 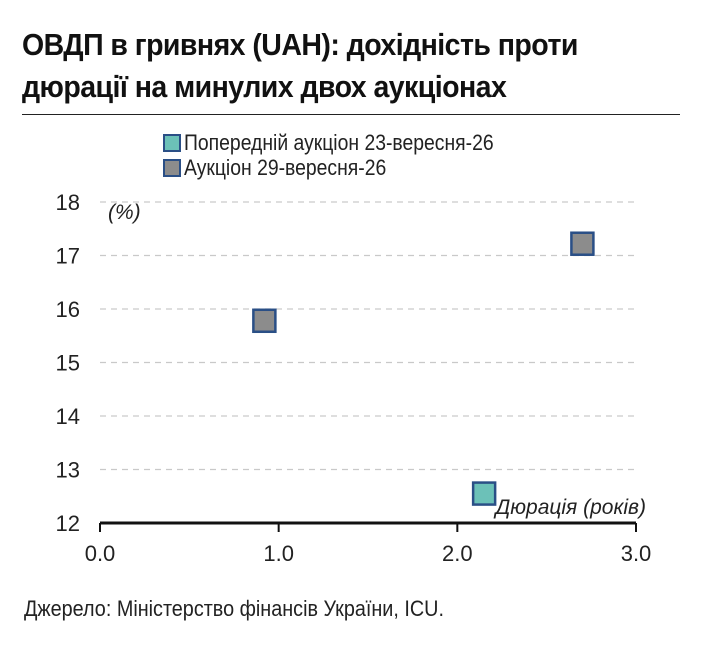 I want to click on y-tick-label: 14, so click(x=68, y=416).